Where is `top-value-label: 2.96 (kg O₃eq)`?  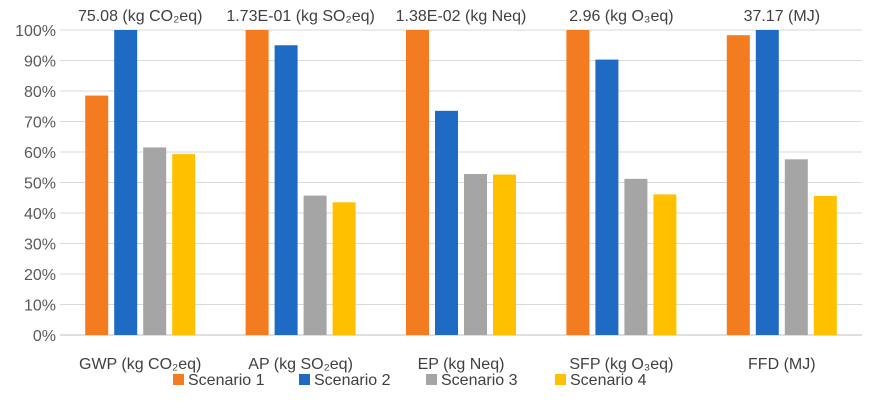
top-value-label: 2.96 (kg O₃eq) is located at coordinates (621, 16).